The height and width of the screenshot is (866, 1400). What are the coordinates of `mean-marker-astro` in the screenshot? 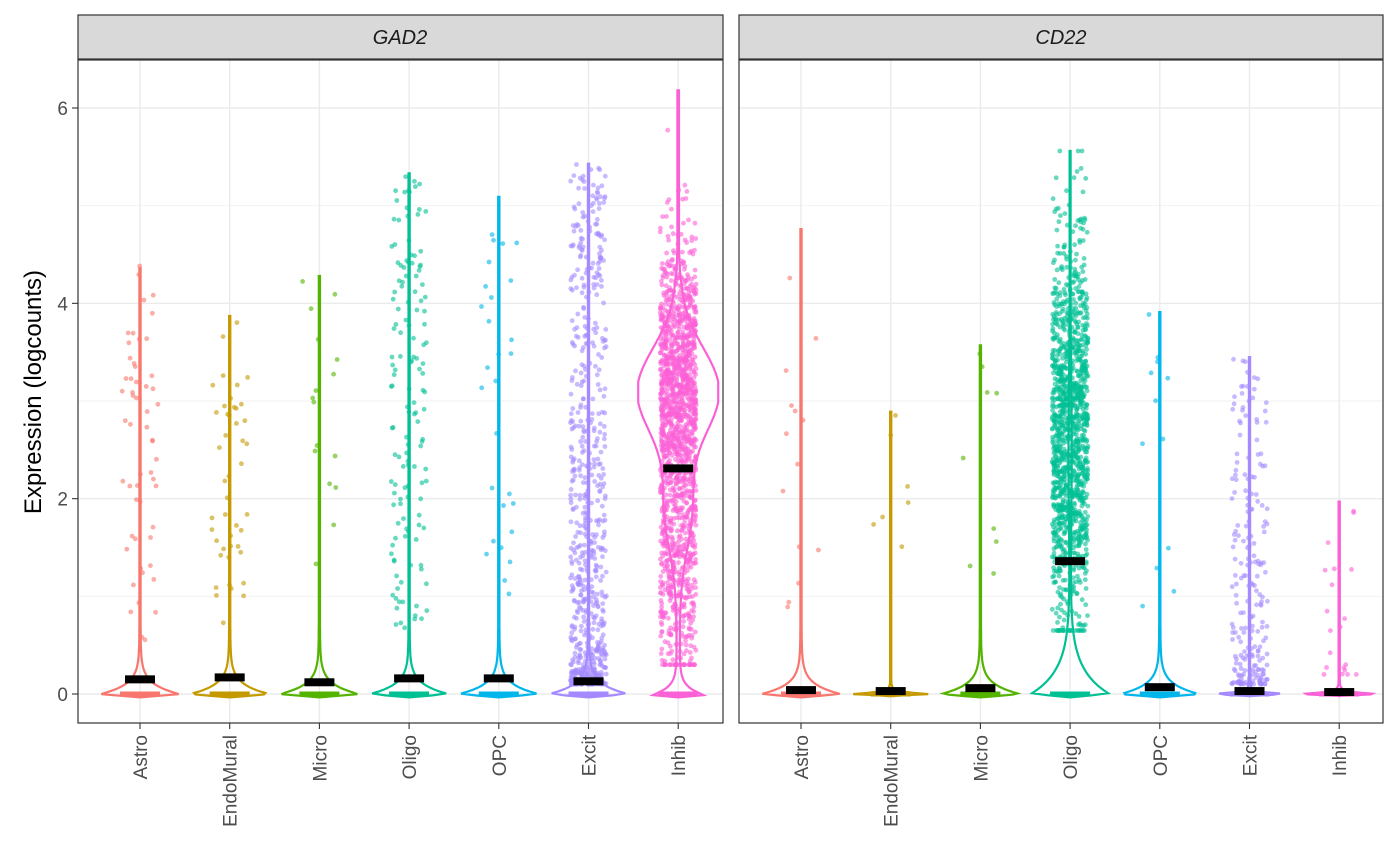 It's located at (801, 690).